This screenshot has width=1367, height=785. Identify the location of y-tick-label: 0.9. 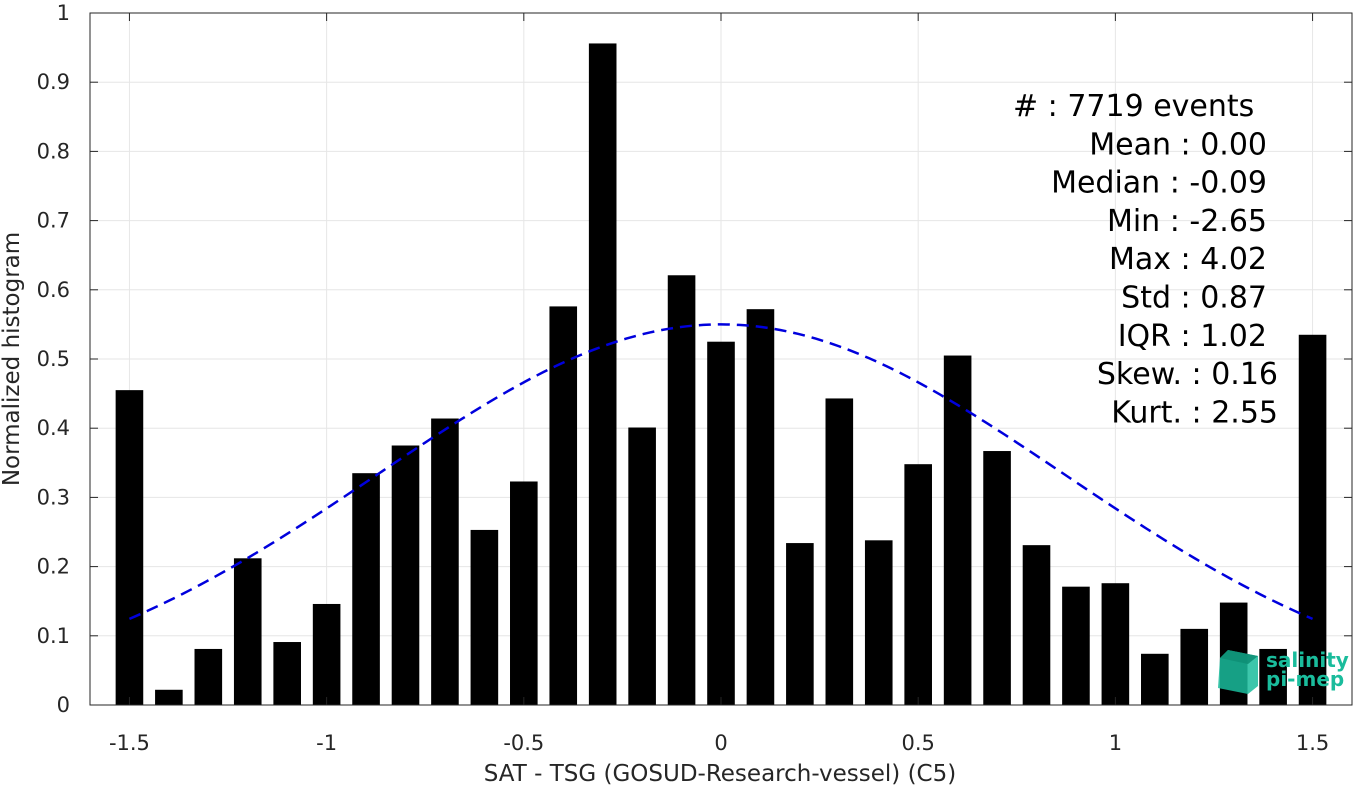
(53, 82).